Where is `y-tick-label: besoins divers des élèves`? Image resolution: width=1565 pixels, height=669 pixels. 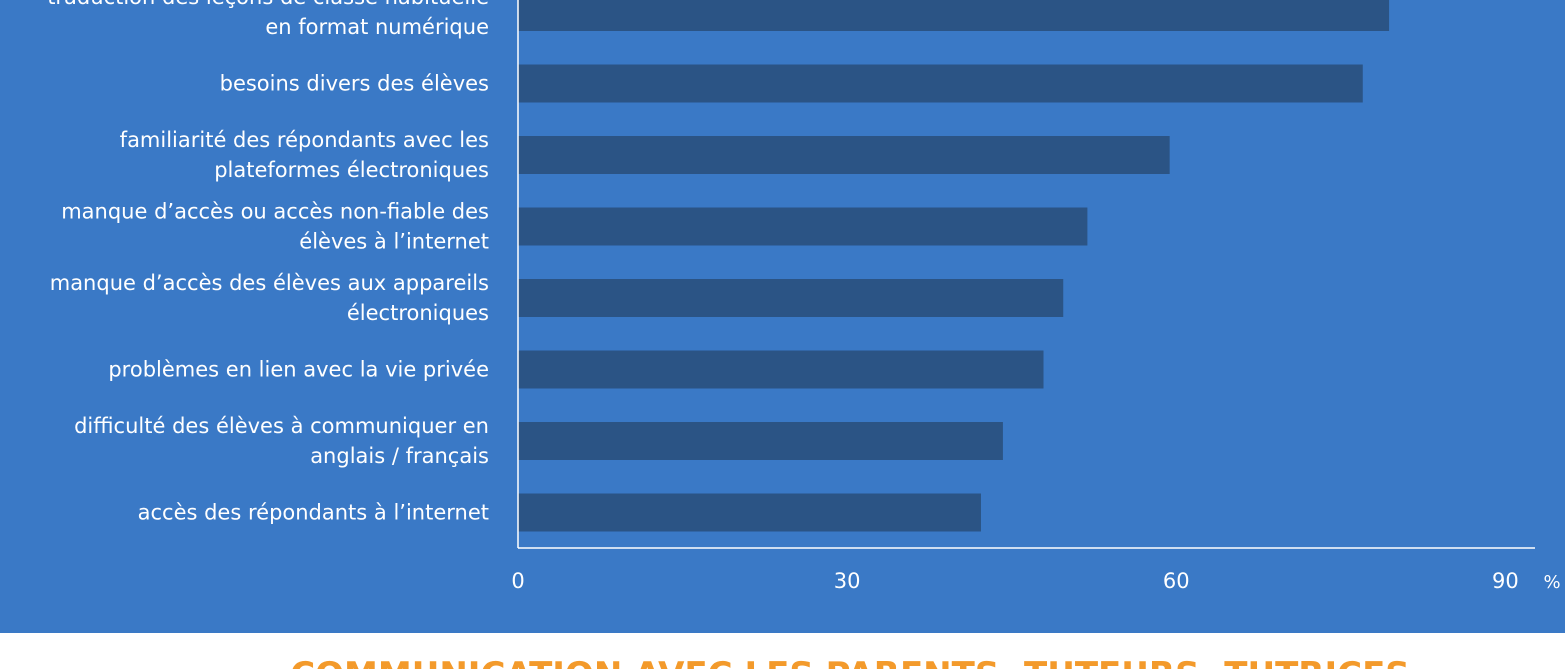
y-tick-label: besoins divers des élèves is located at coordinates (354, 84).